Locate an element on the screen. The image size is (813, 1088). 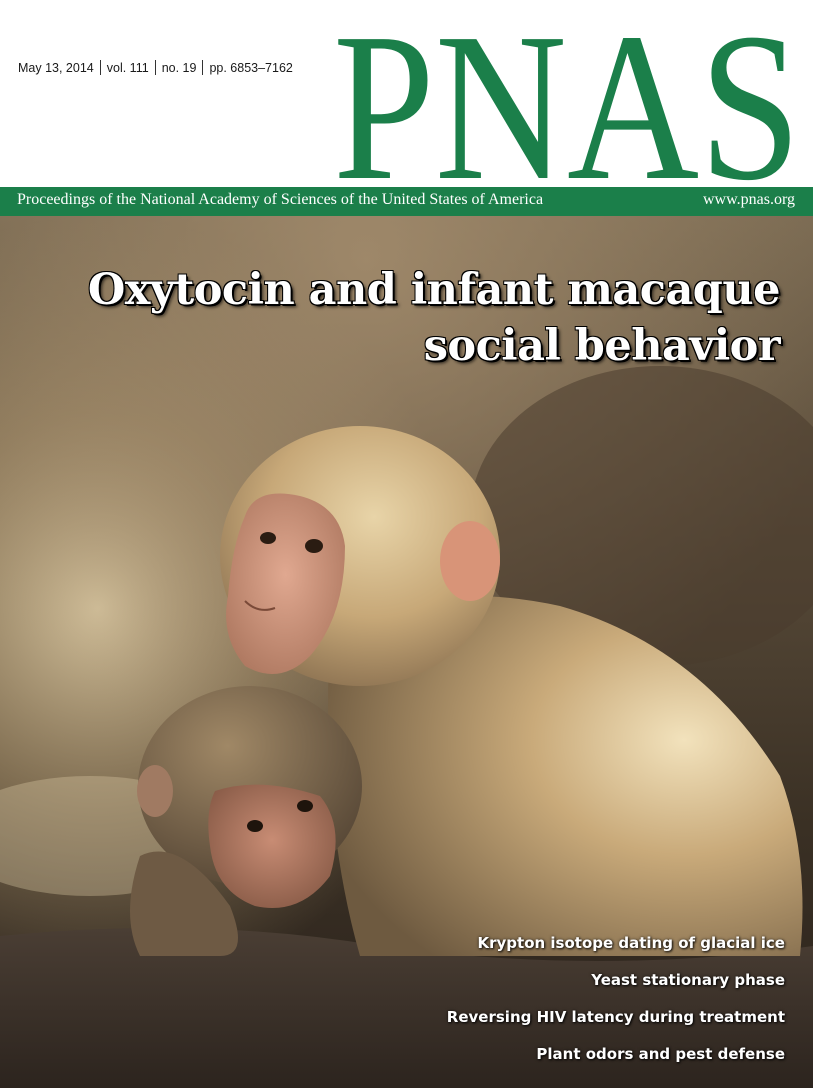
adult-eye-left is located at coordinates (268, 538).